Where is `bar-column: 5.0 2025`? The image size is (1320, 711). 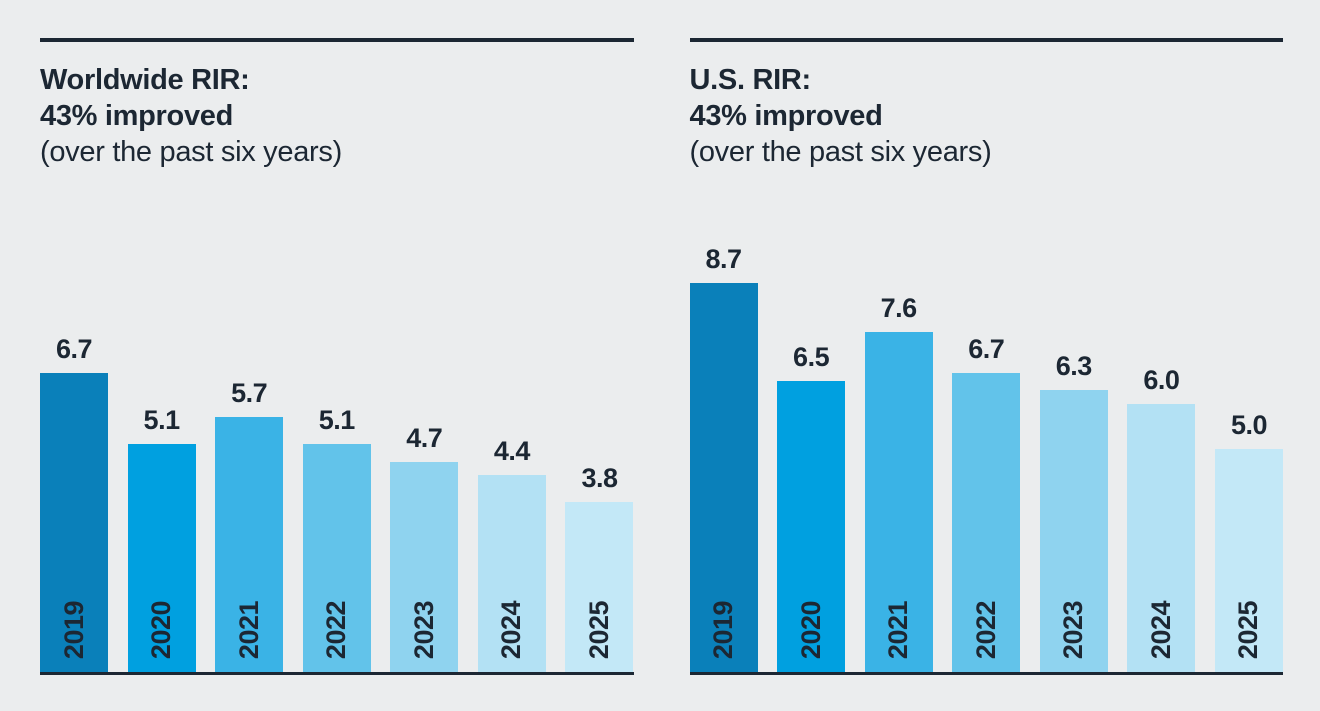 bar-column: 5.0 2025 is located at coordinates (1248, 540).